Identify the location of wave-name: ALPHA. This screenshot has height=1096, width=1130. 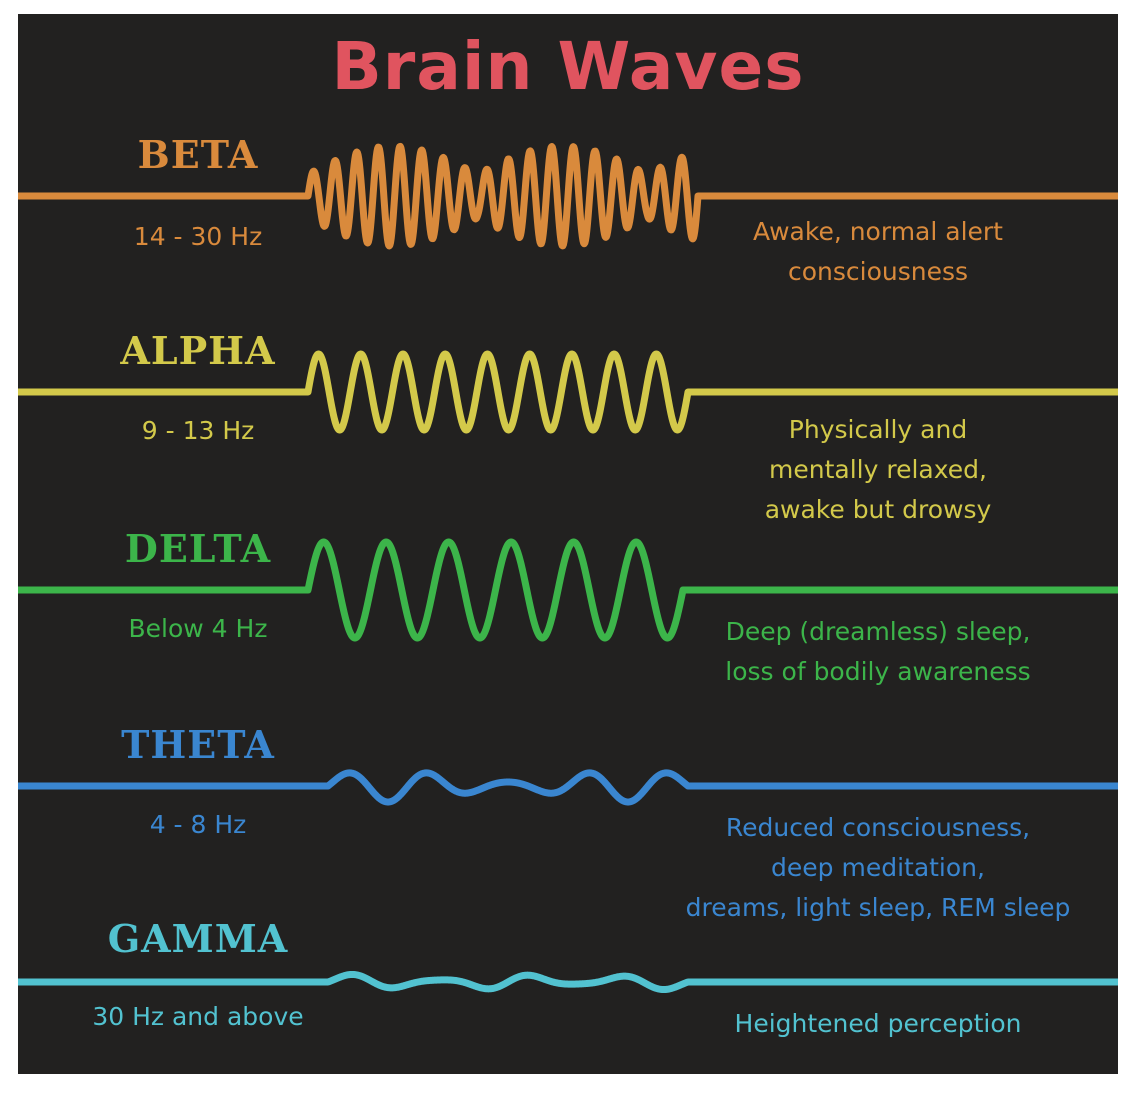
(198, 350).